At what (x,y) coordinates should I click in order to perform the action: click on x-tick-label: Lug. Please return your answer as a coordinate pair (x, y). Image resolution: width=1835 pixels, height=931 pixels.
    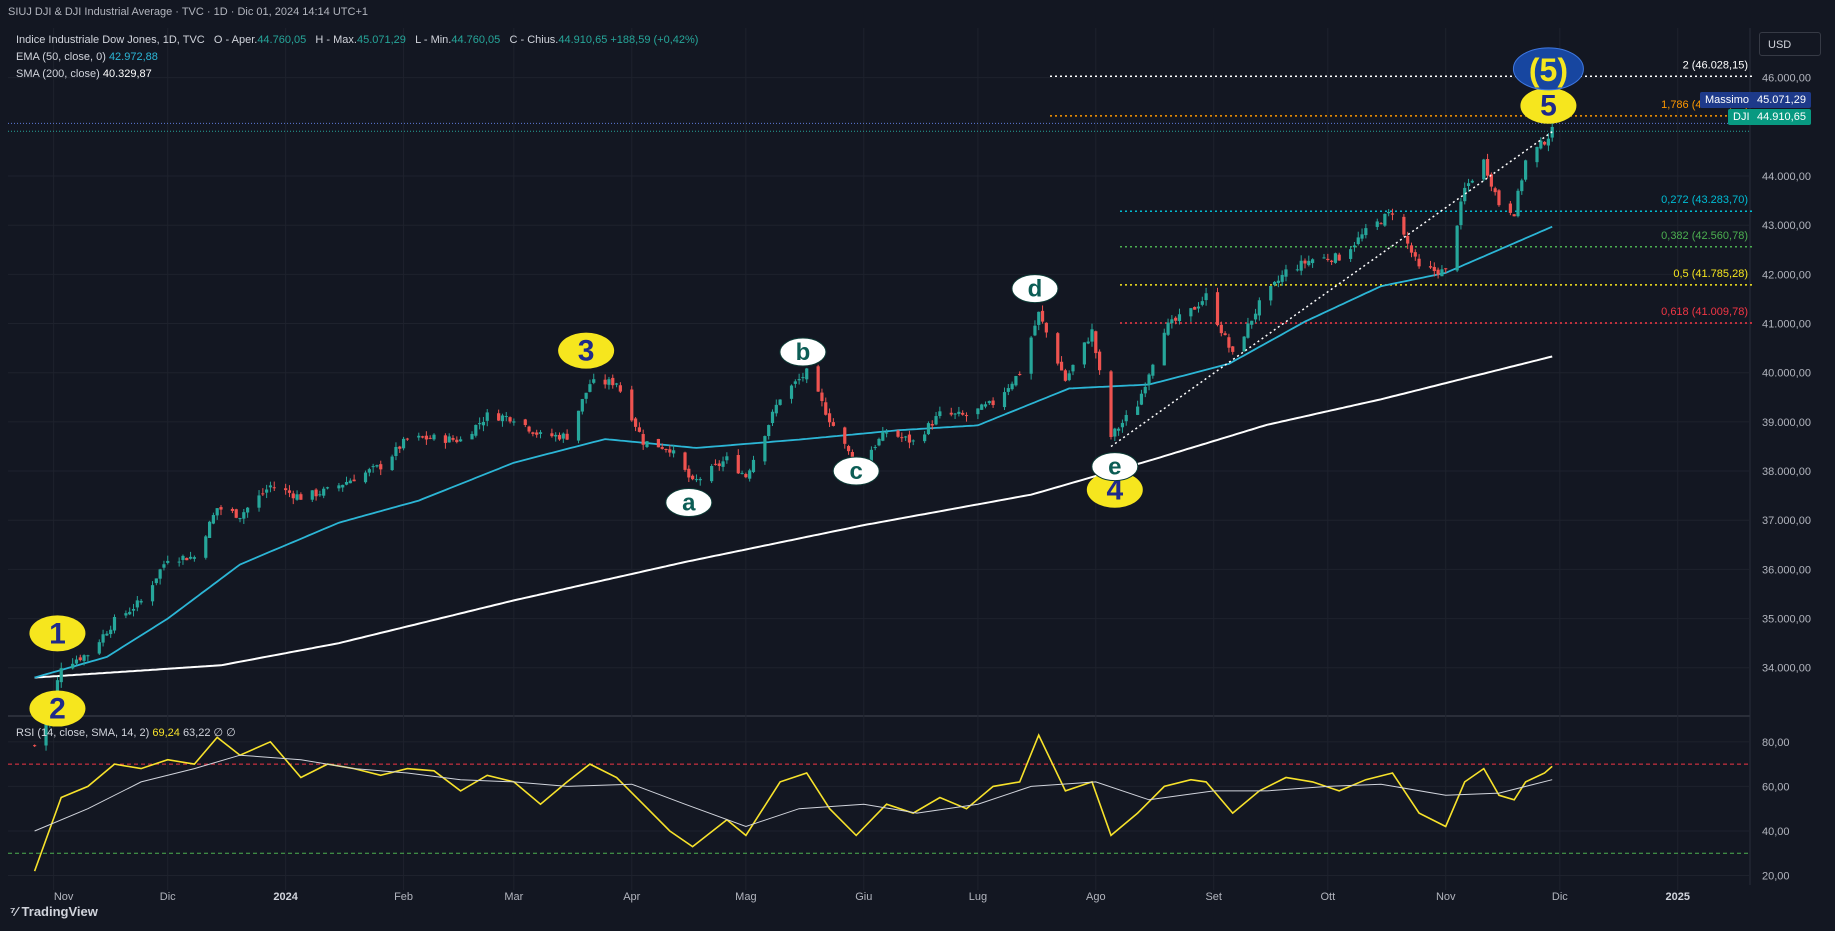
    Looking at the image, I should click on (978, 897).